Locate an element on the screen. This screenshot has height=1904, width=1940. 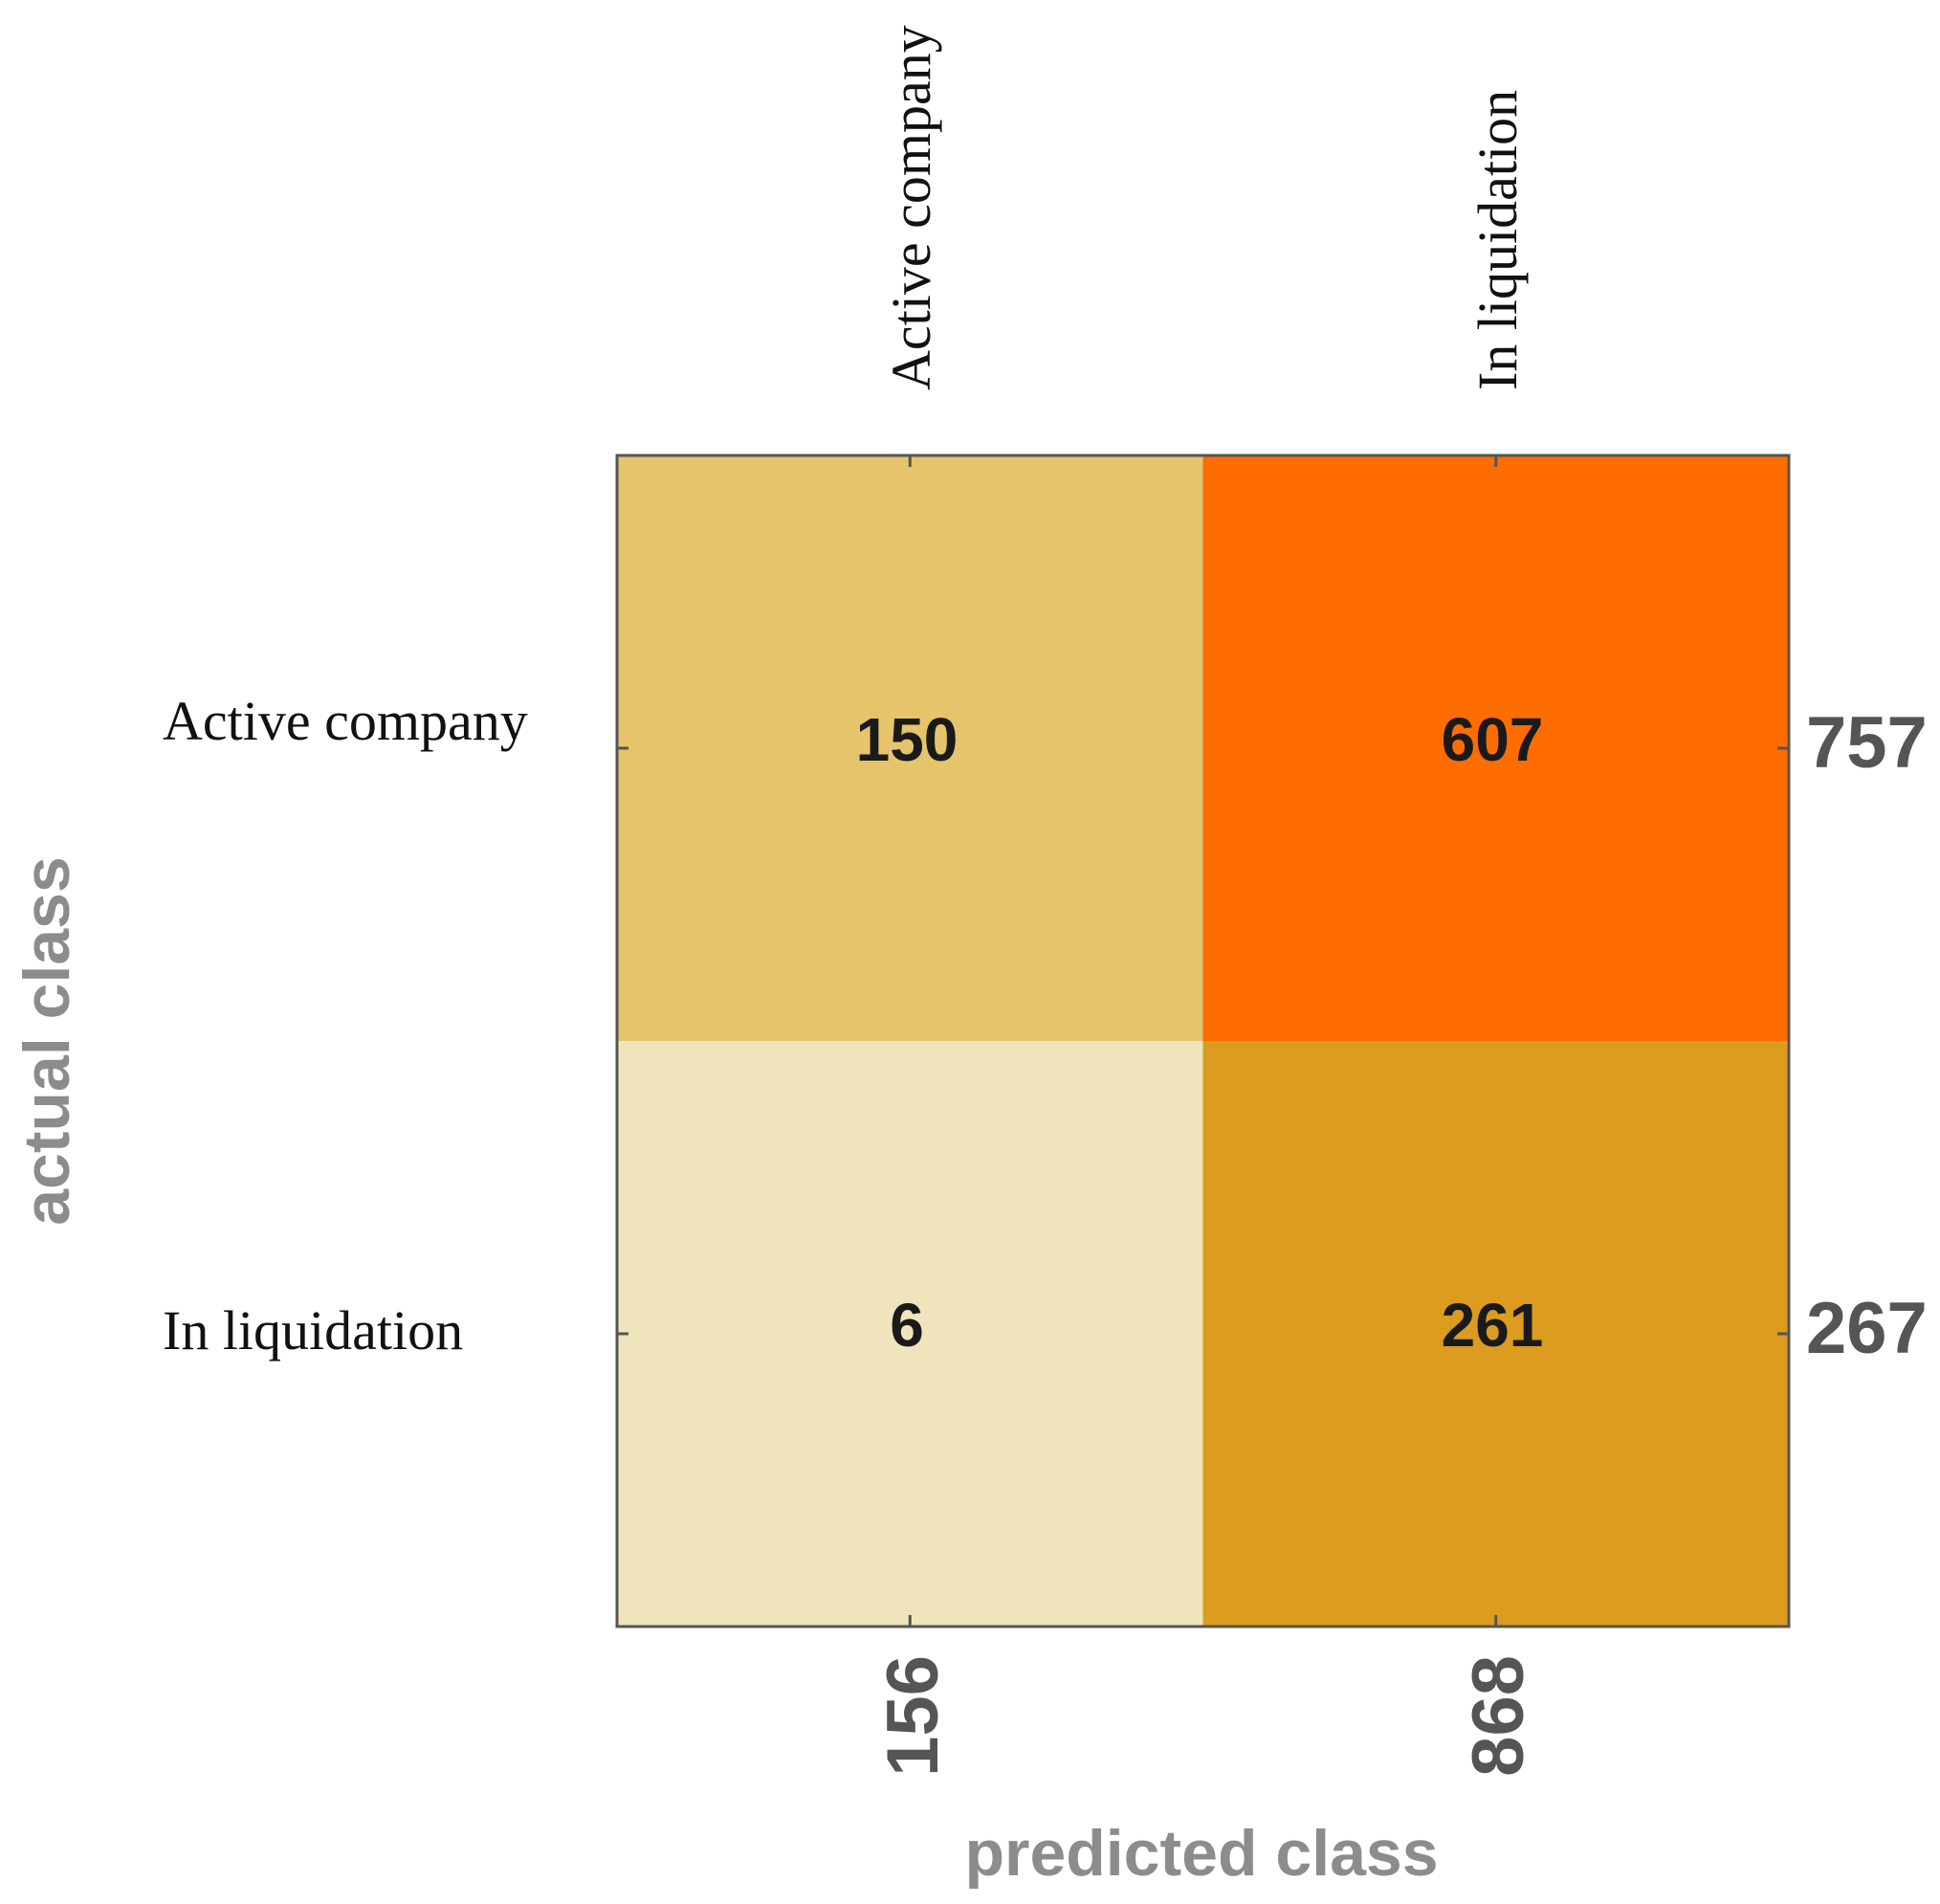
column-label-active-company: Active company is located at coordinates (911, 207).